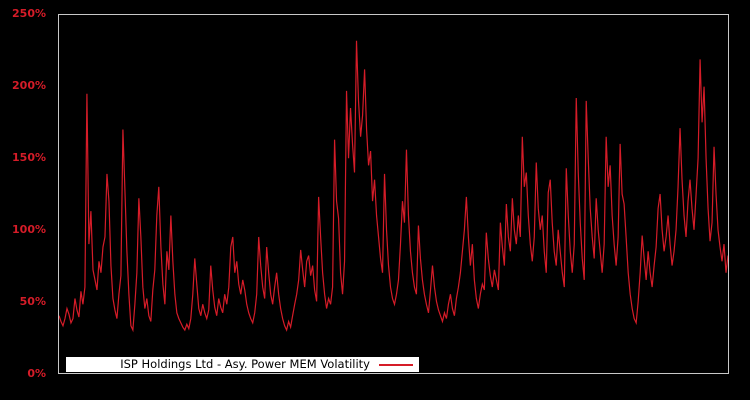  Describe the element at coordinates (36, 373) in the screenshot. I see `y-axis-tick-label: 0%` at that location.